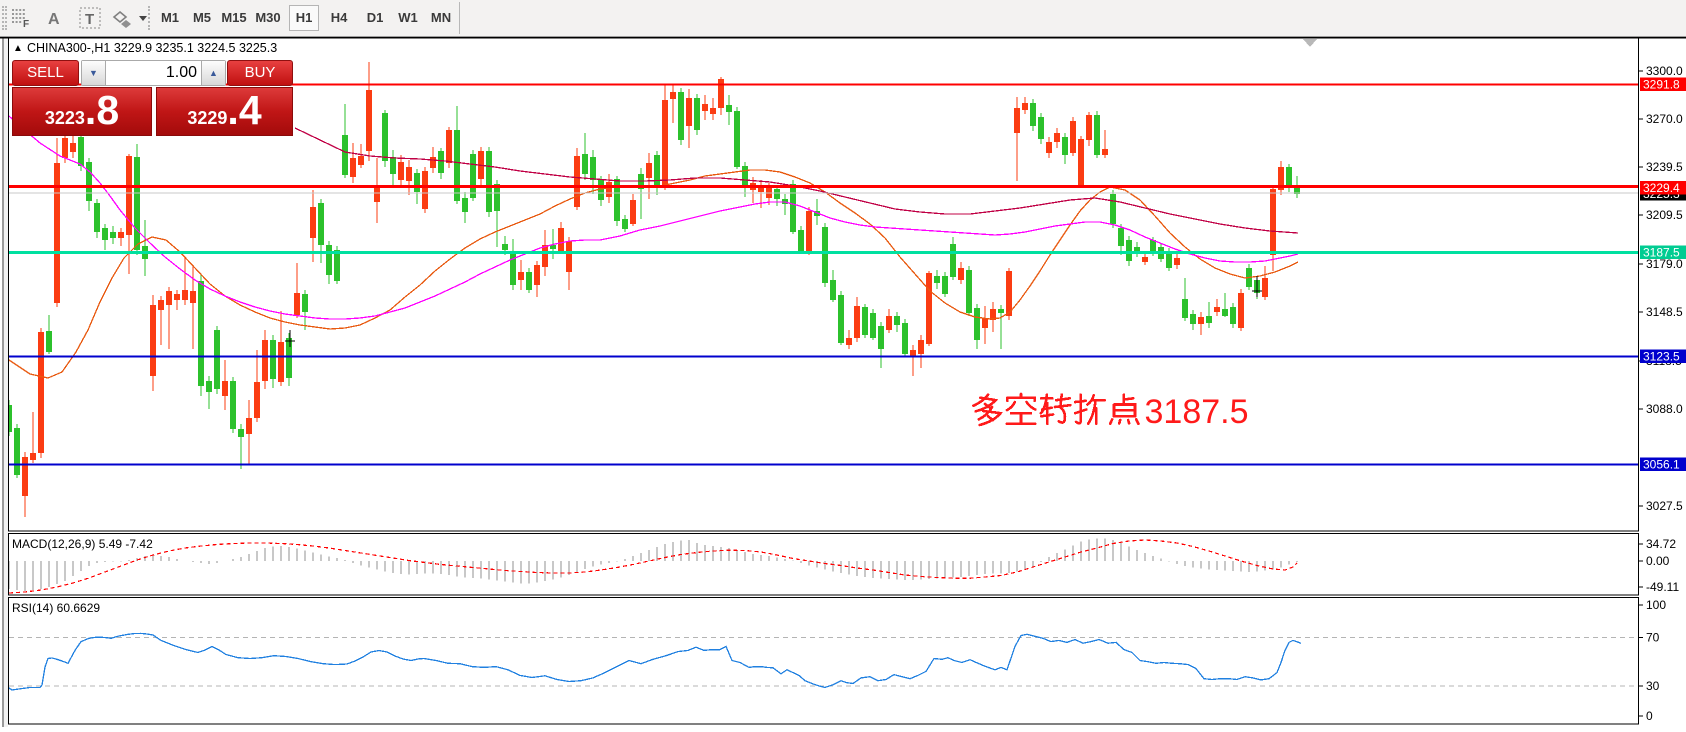 This screenshot has height=732, width=1686. What do you see at coordinates (1661, 85) in the screenshot?
I see `svg-text: 3291.8` at bounding box center [1661, 85].